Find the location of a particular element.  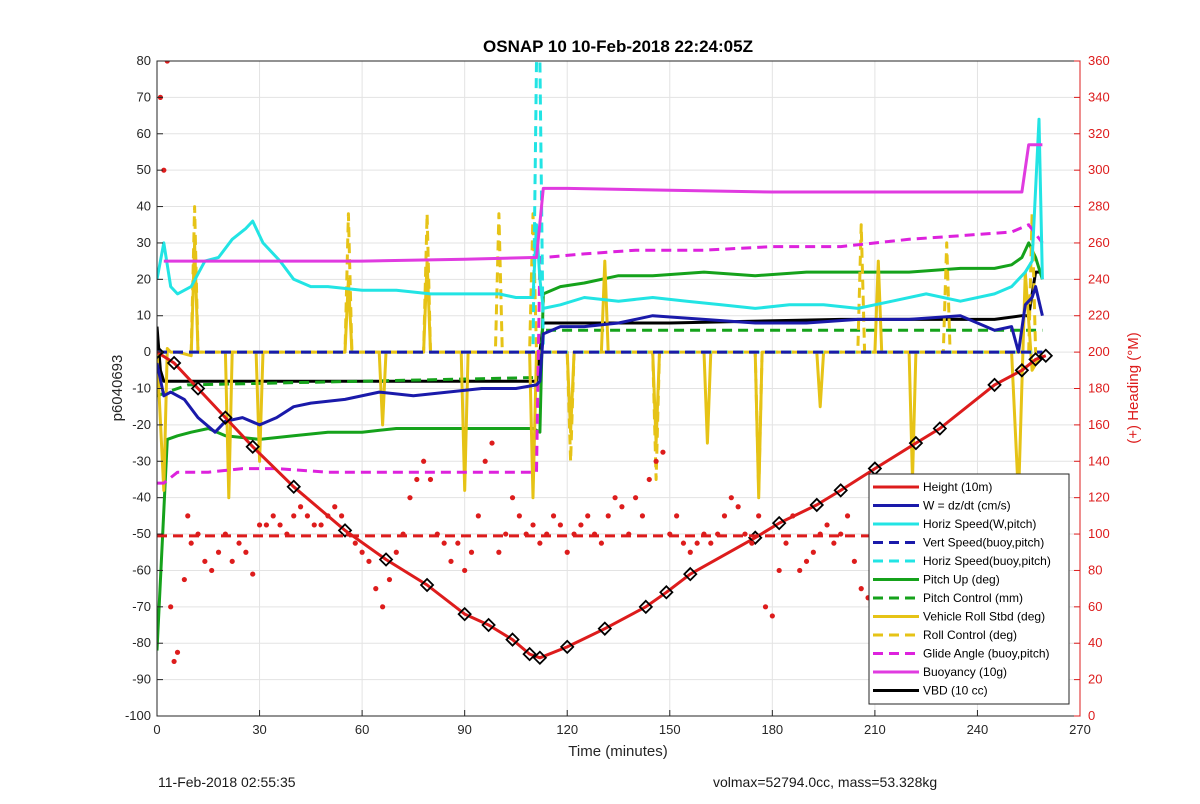

y-tick-label: -90 is located at coordinates (141, 679).